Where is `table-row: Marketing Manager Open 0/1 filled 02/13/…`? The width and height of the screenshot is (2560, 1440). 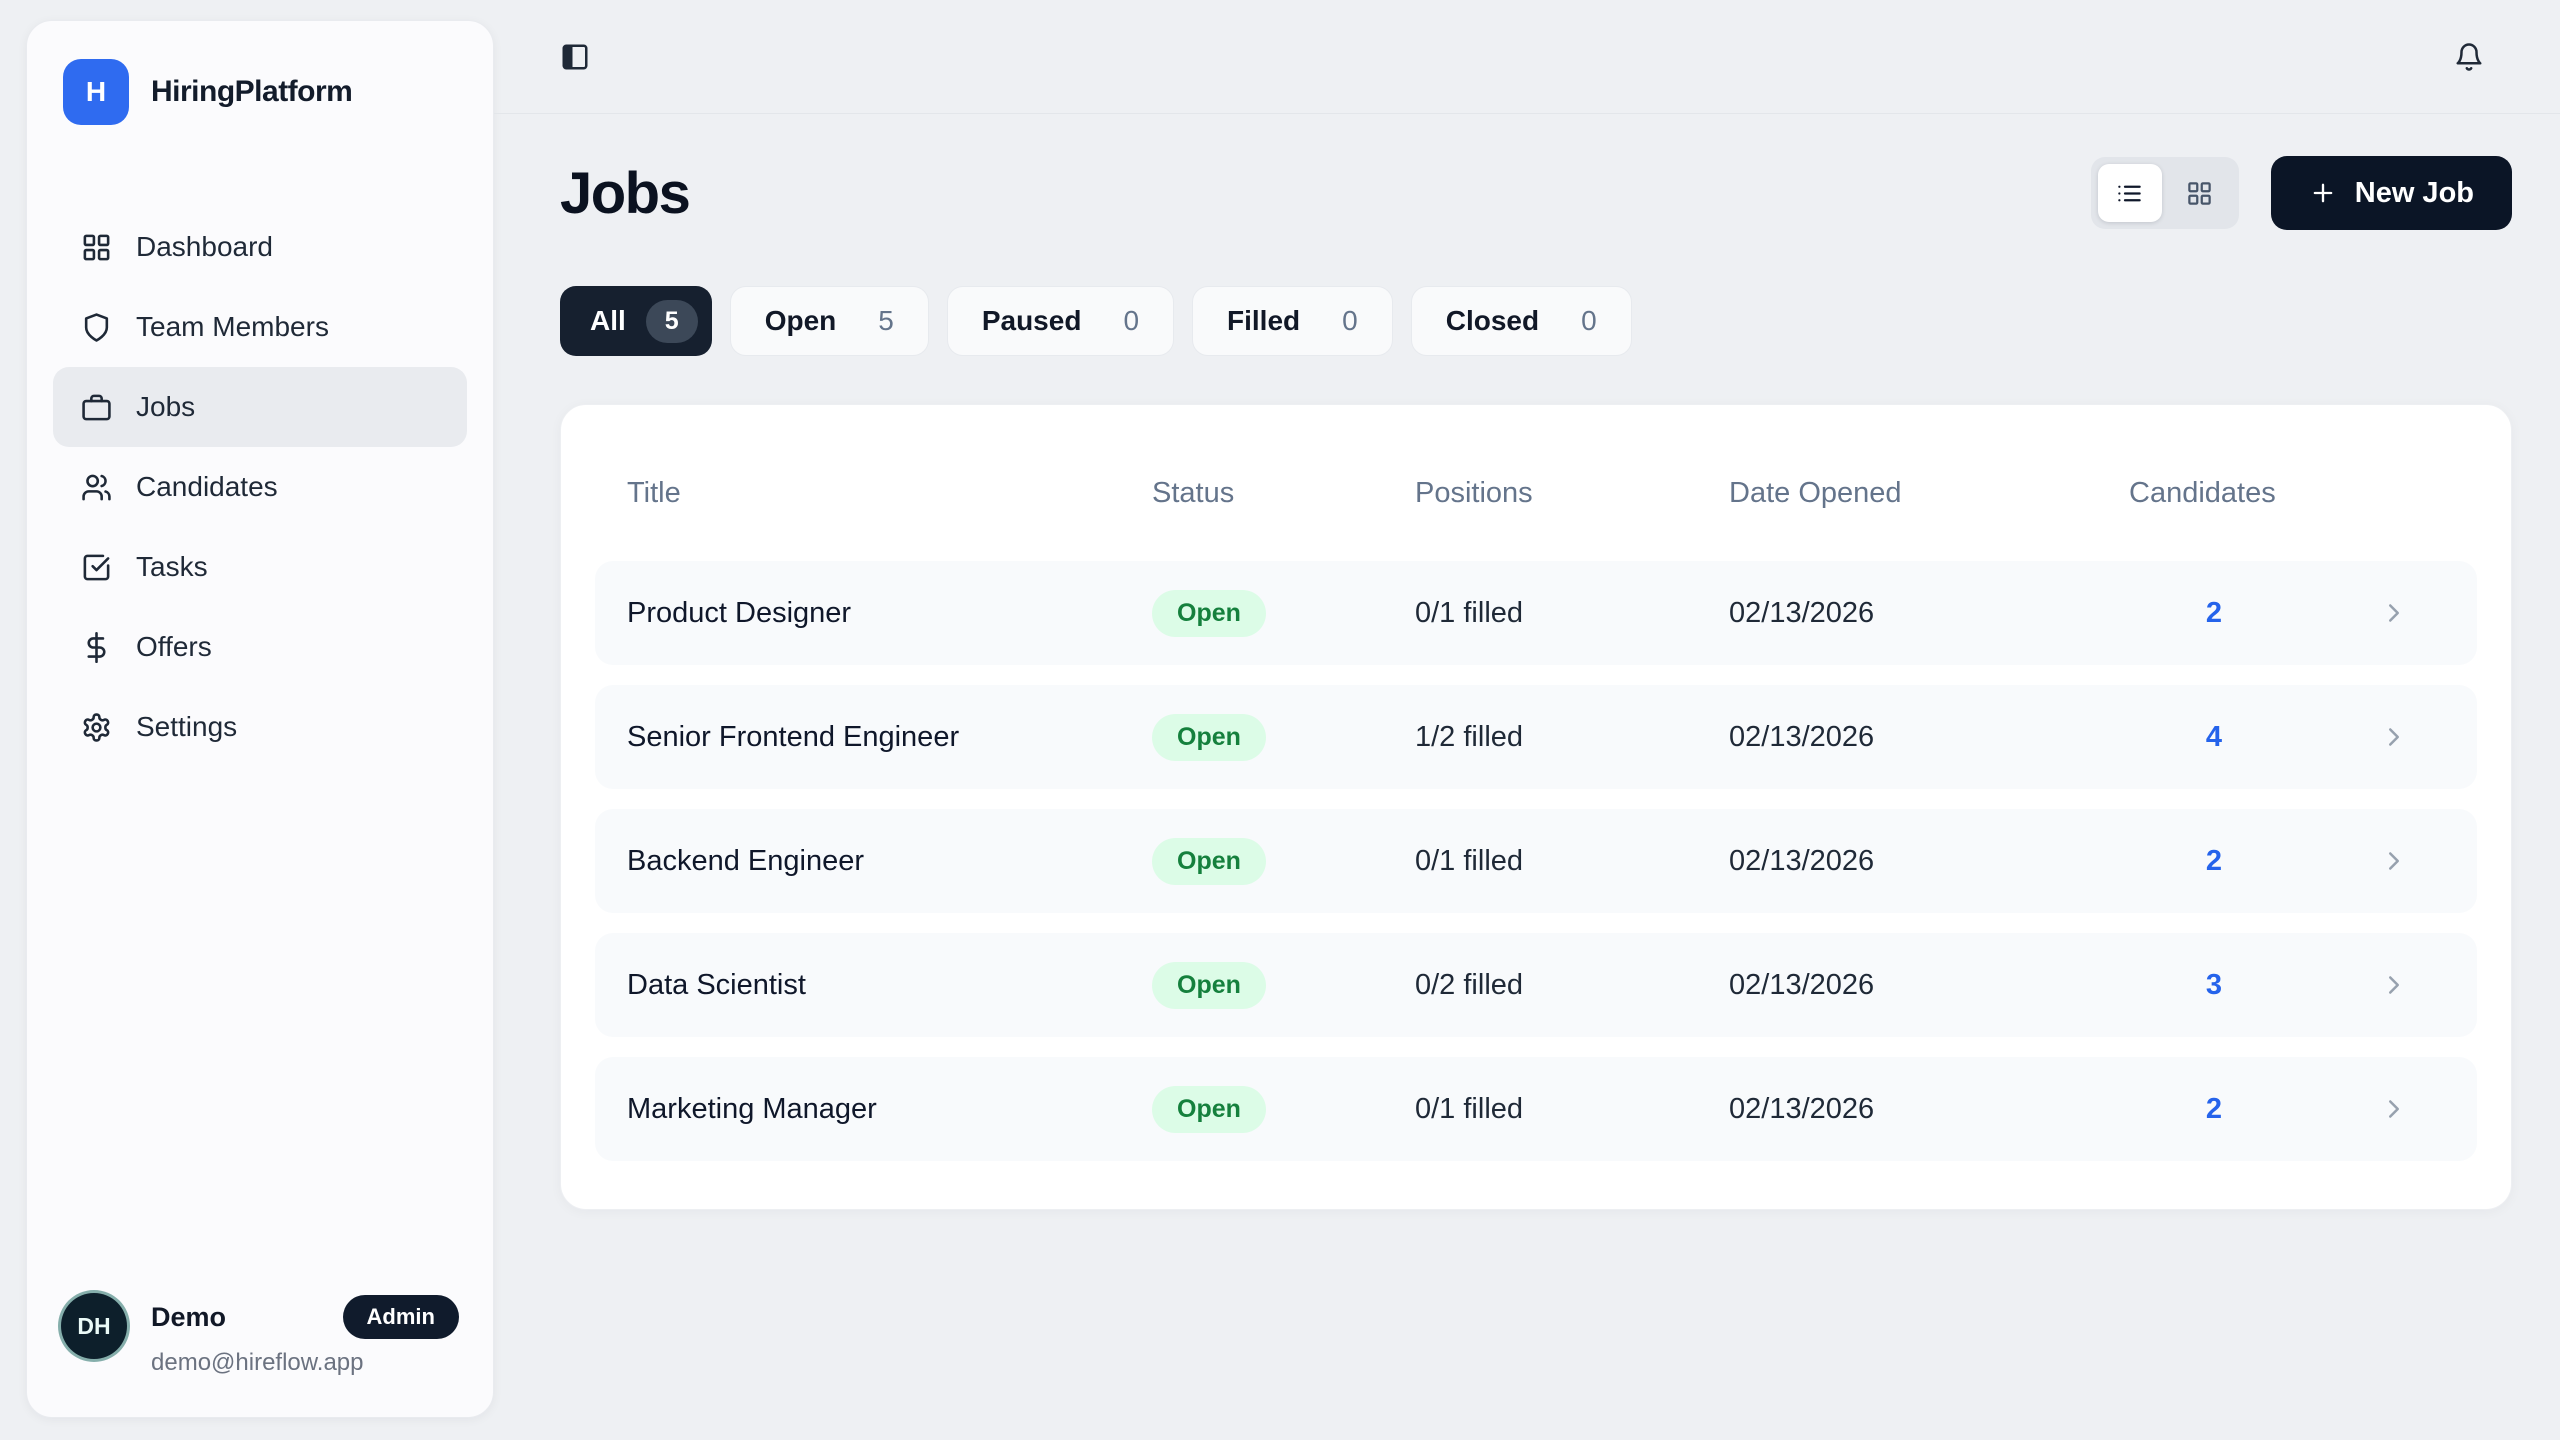
table-row: Marketing Manager Open 0/1 filled 02/13/… is located at coordinates (1536, 1109).